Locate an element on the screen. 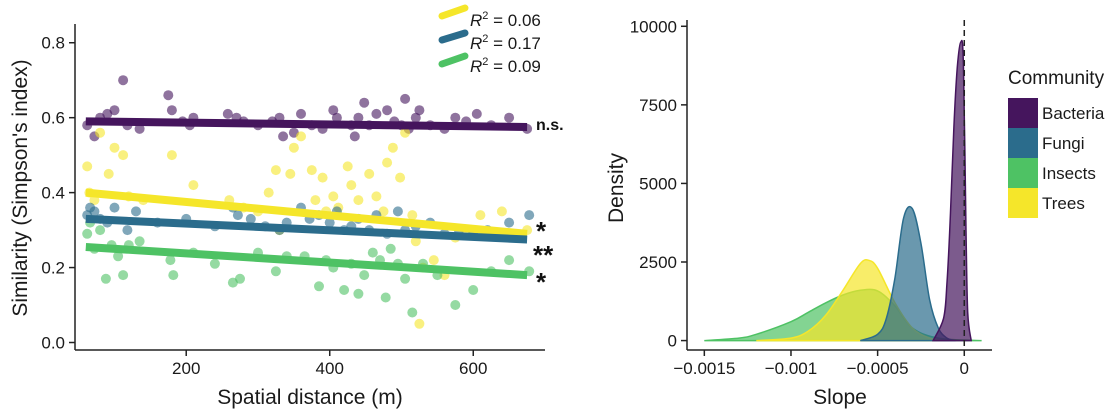 This screenshot has height=414, width=1120. r2-legend: R2 = 0.06 R2 = 0.17 R2 = 0.09 is located at coordinates (489, 40).